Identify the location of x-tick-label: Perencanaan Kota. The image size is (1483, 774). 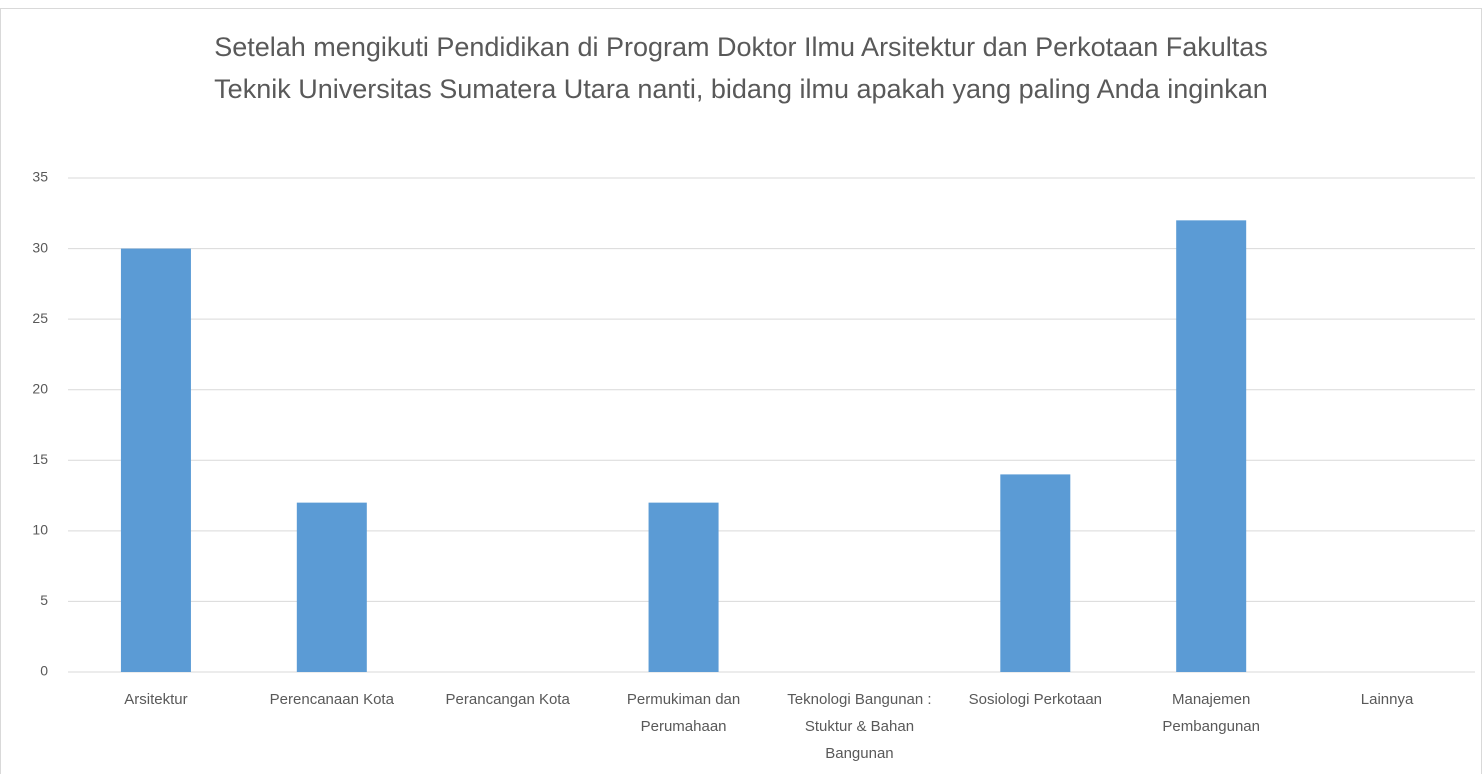
(331, 699).